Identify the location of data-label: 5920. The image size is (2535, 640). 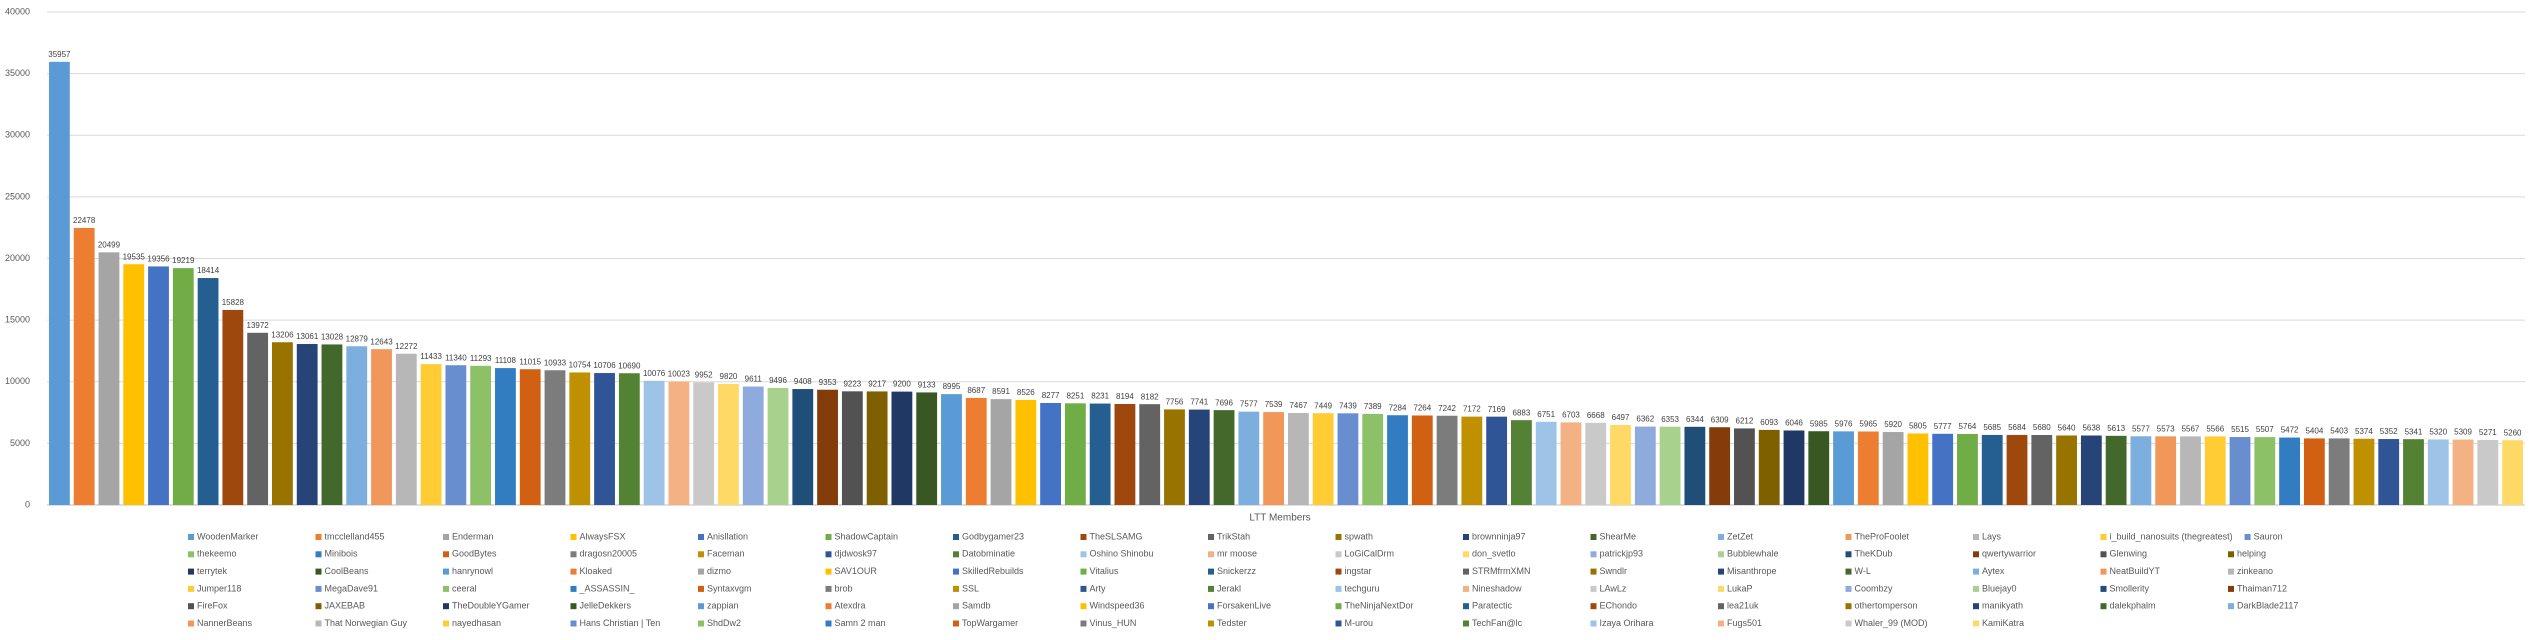
(1893, 424).